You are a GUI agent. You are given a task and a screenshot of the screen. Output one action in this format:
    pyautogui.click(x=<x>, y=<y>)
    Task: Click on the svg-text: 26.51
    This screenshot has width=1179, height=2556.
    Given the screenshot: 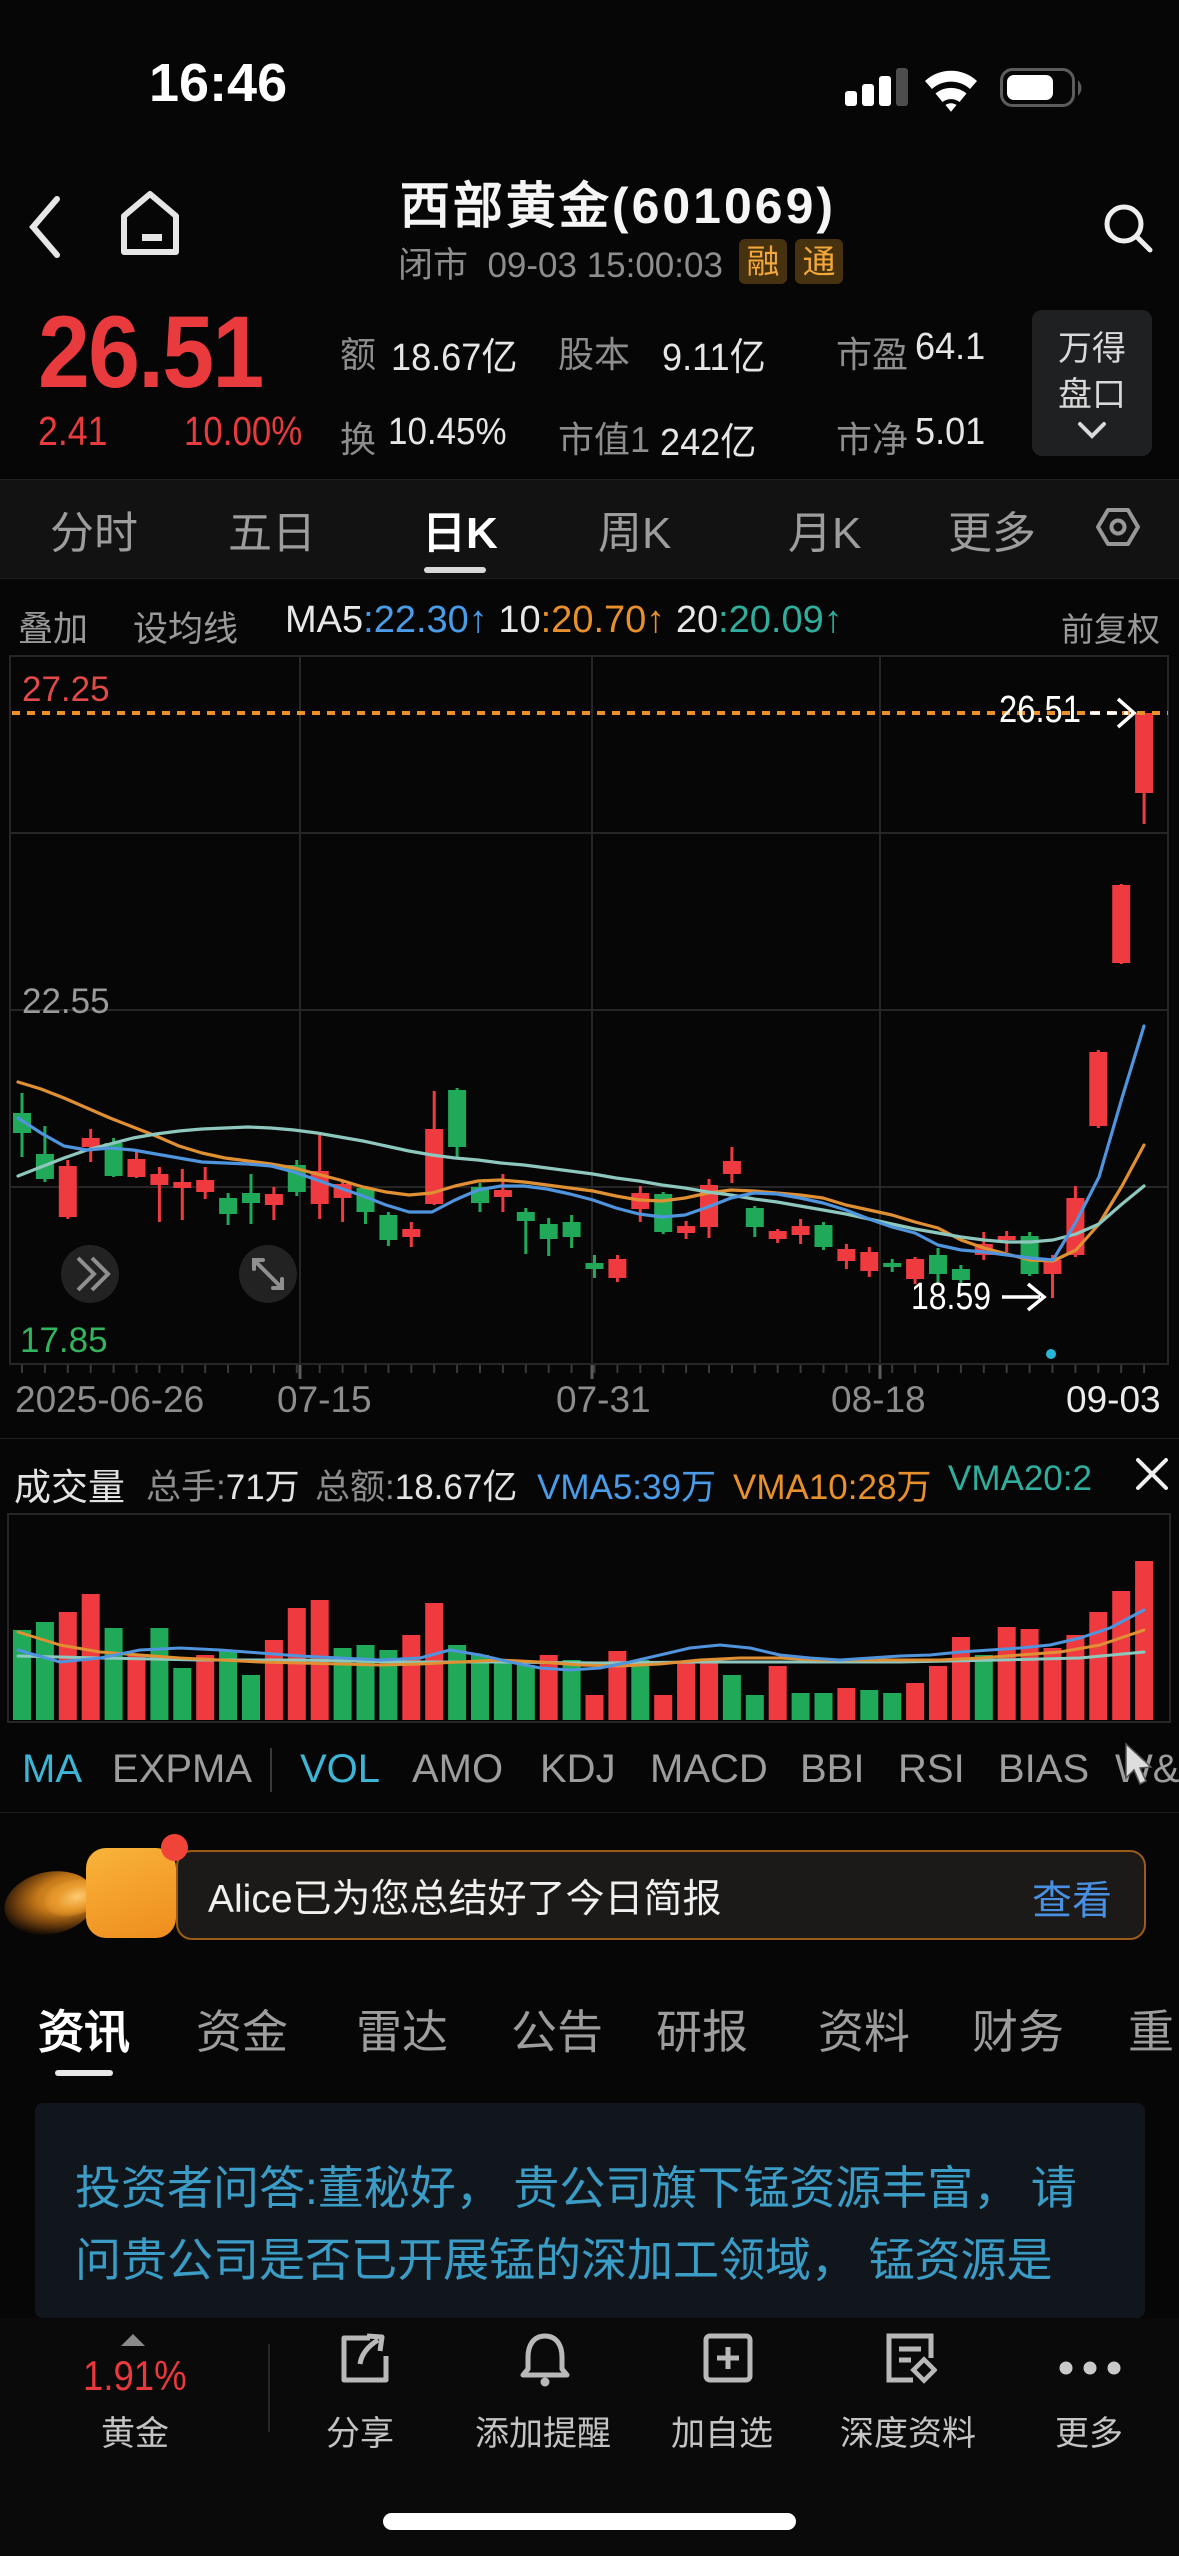 What is the action you would take?
    pyautogui.click(x=1040, y=710)
    